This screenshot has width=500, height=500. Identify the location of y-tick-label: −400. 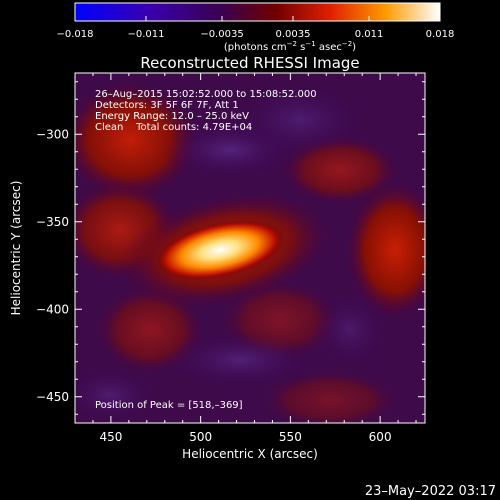
(52, 309).